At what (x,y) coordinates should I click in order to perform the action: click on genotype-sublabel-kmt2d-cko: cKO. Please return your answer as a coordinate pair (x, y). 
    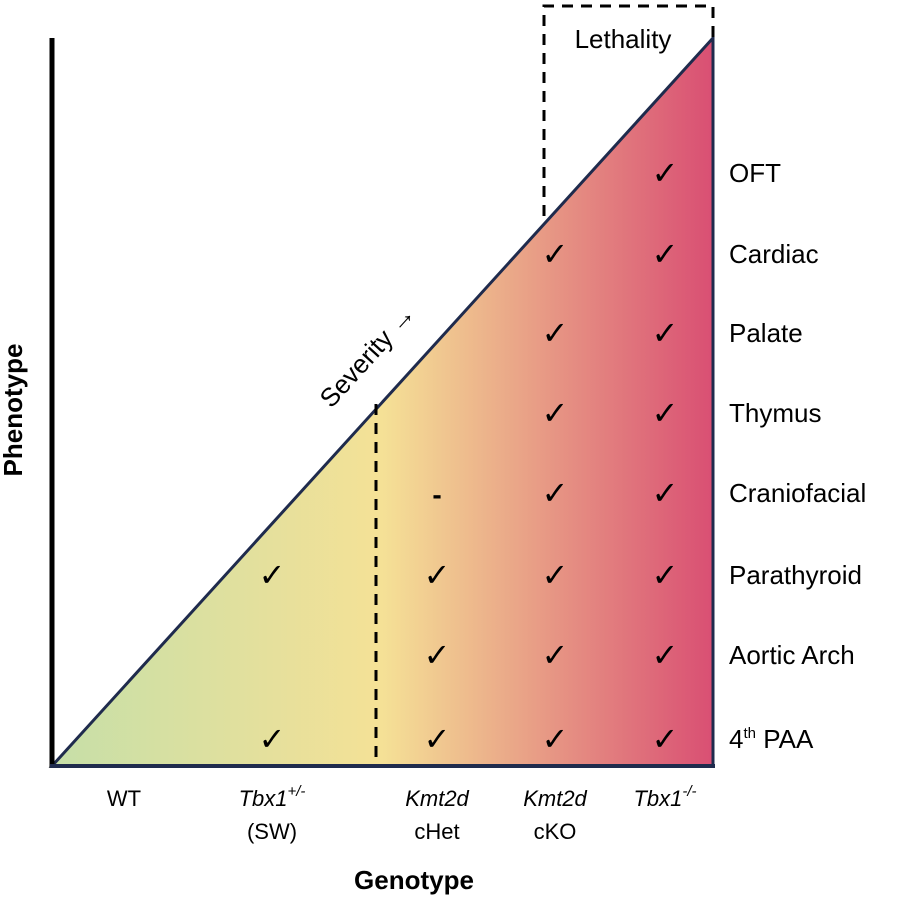
    Looking at the image, I should click on (555, 831).